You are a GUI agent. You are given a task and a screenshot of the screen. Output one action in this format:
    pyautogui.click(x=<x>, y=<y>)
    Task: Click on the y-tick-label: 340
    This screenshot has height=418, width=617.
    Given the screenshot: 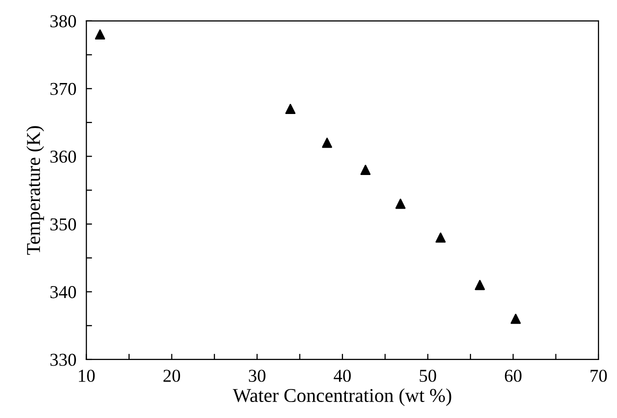 What is the action you would take?
    pyautogui.click(x=63, y=292)
    